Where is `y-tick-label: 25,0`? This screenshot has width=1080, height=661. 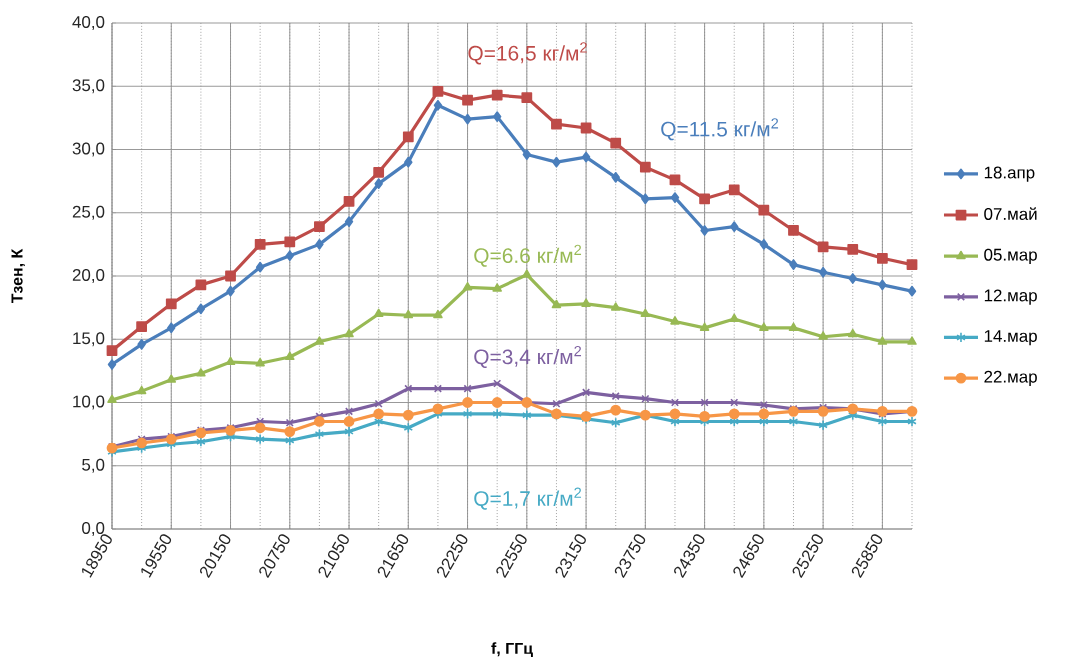 y-tick-label: 25,0 is located at coordinates (88, 212).